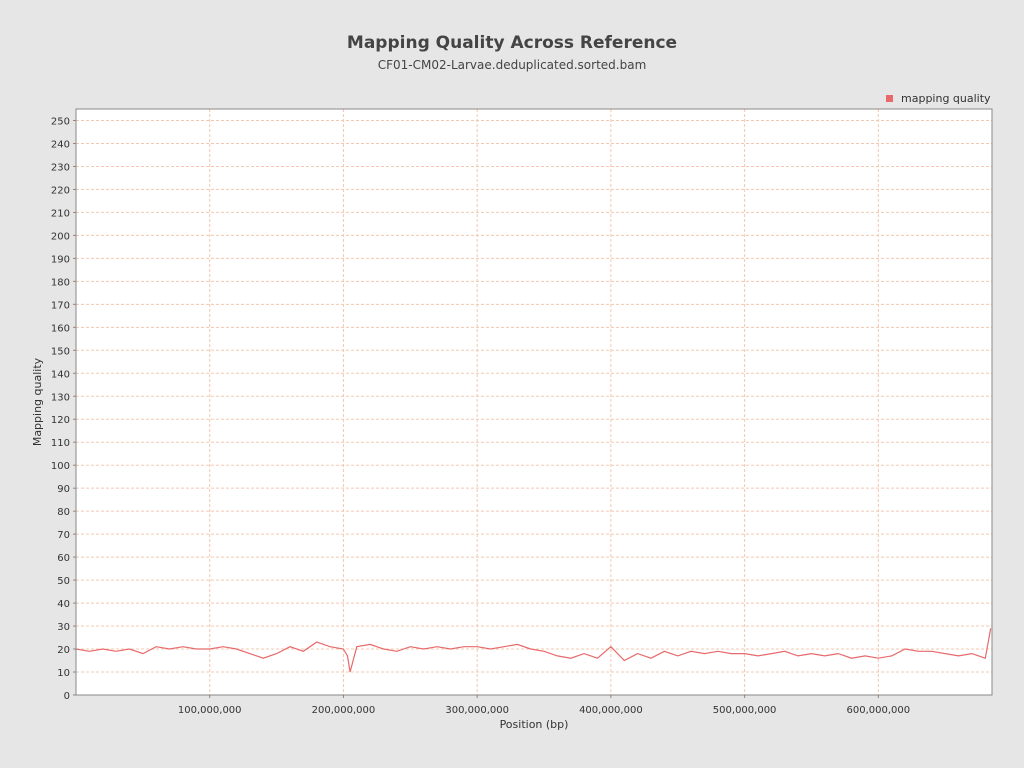 This screenshot has width=1024, height=768. Describe the element at coordinates (60, 466) in the screenshot. I see `y-tick-label: 100` at that location.